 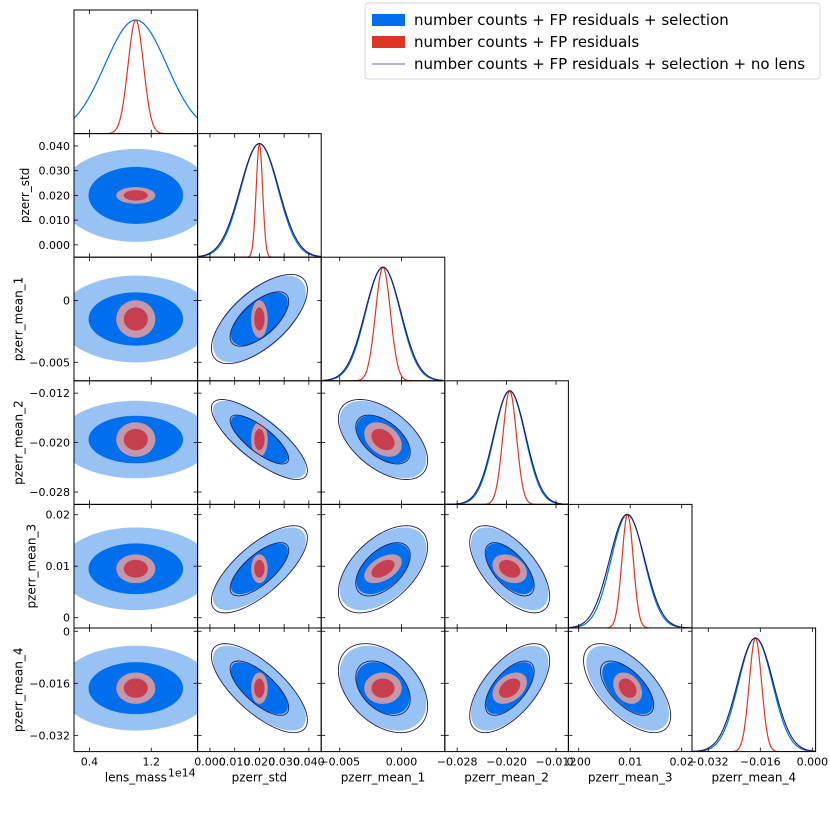 I want to click on y-tick-label-pzerr_mean_4: 0, so click(x=66, y=631).